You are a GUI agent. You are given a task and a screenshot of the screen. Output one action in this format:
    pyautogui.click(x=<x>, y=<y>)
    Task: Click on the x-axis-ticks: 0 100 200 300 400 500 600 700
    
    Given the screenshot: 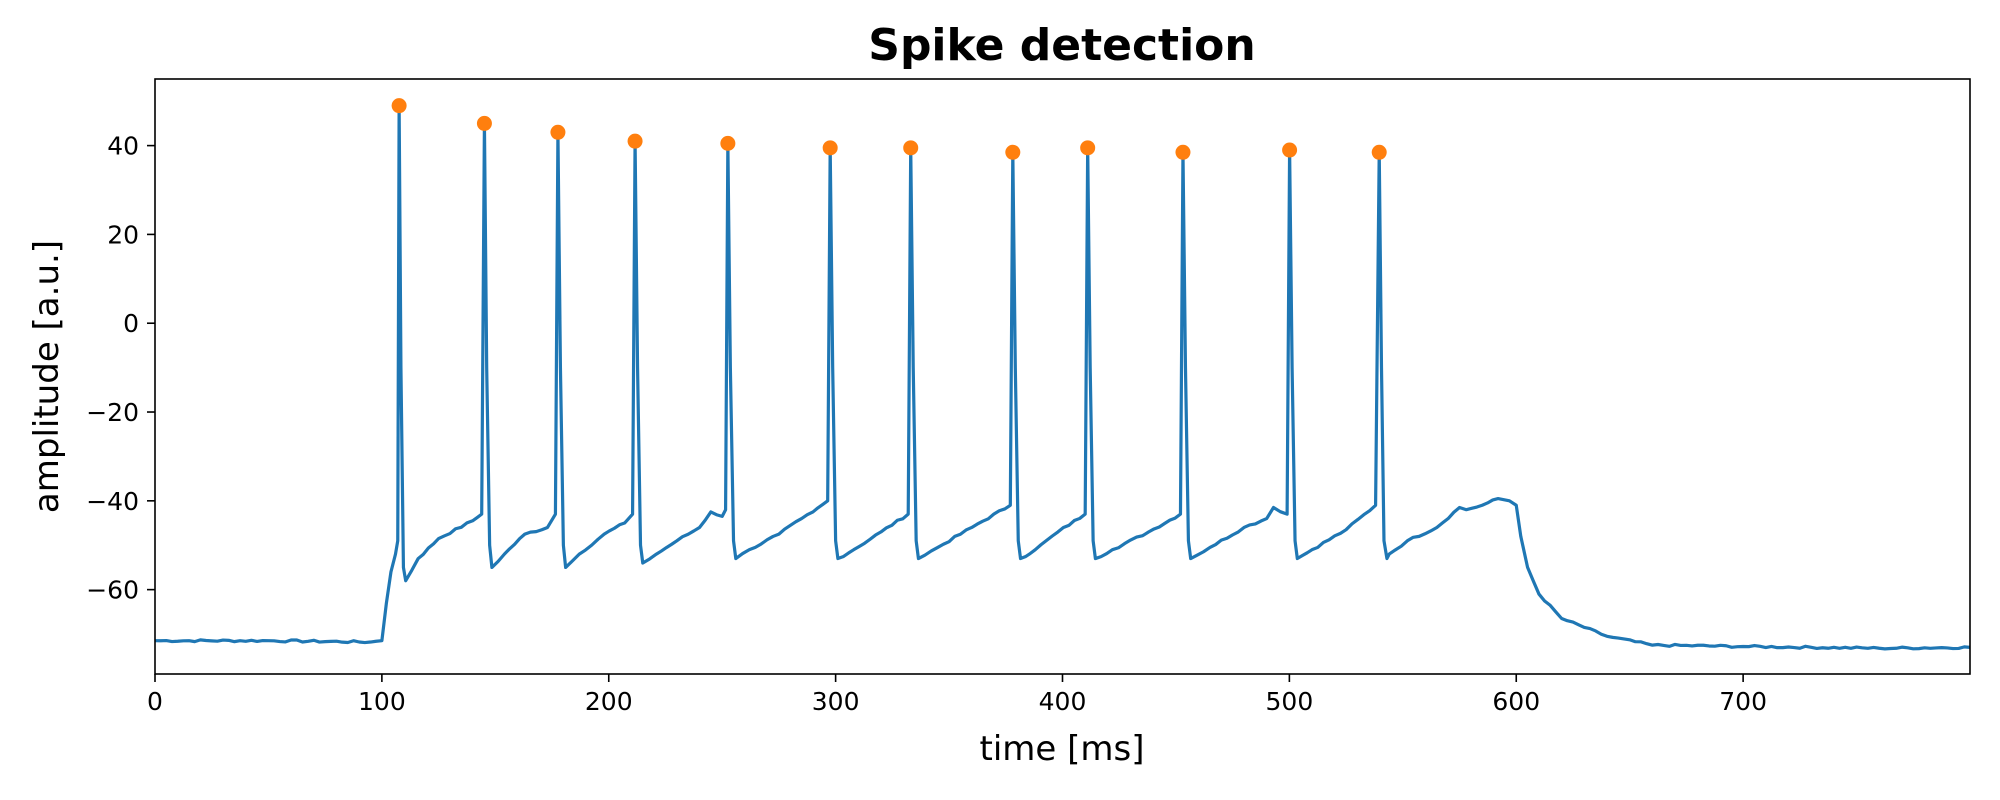 What is the action you would take?
    pyautogui.click(x=957, y=695)
    